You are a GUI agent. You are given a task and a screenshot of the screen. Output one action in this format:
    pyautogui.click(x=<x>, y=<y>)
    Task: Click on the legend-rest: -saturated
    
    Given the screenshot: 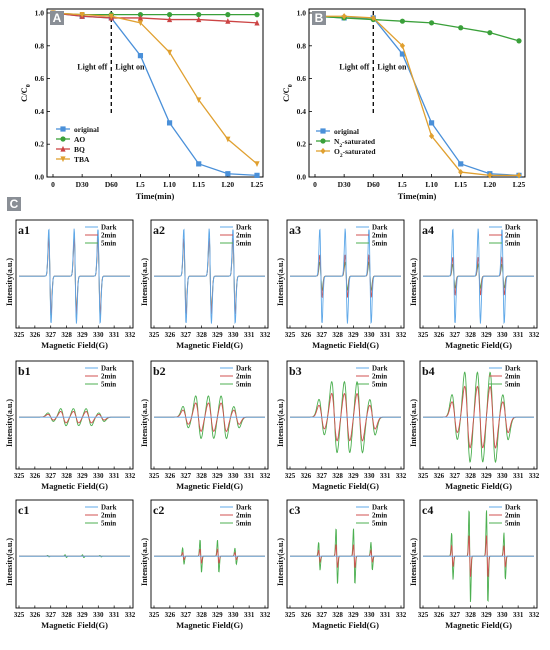 What is the action you would take?
    pyautogui.click(x=360, y=151)
    